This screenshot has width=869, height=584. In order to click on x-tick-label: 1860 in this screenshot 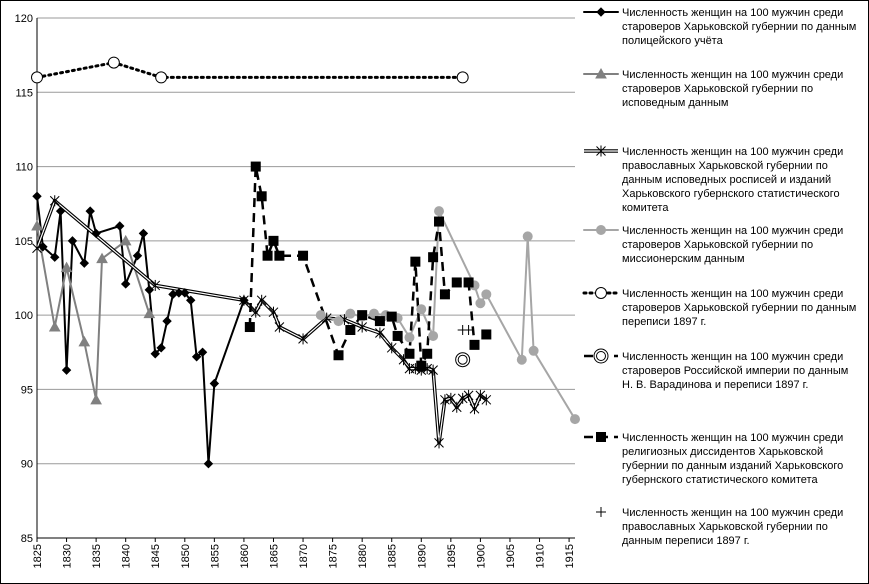, I will do `click(245, 556)`.